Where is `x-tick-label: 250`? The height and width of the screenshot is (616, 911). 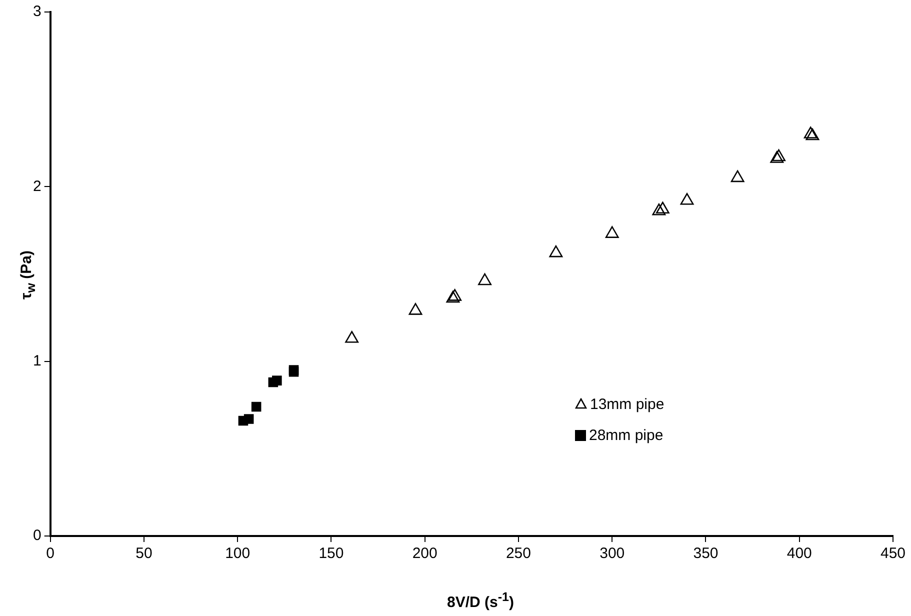
x-tick-label: 250 is located at coordinates (518, 553).